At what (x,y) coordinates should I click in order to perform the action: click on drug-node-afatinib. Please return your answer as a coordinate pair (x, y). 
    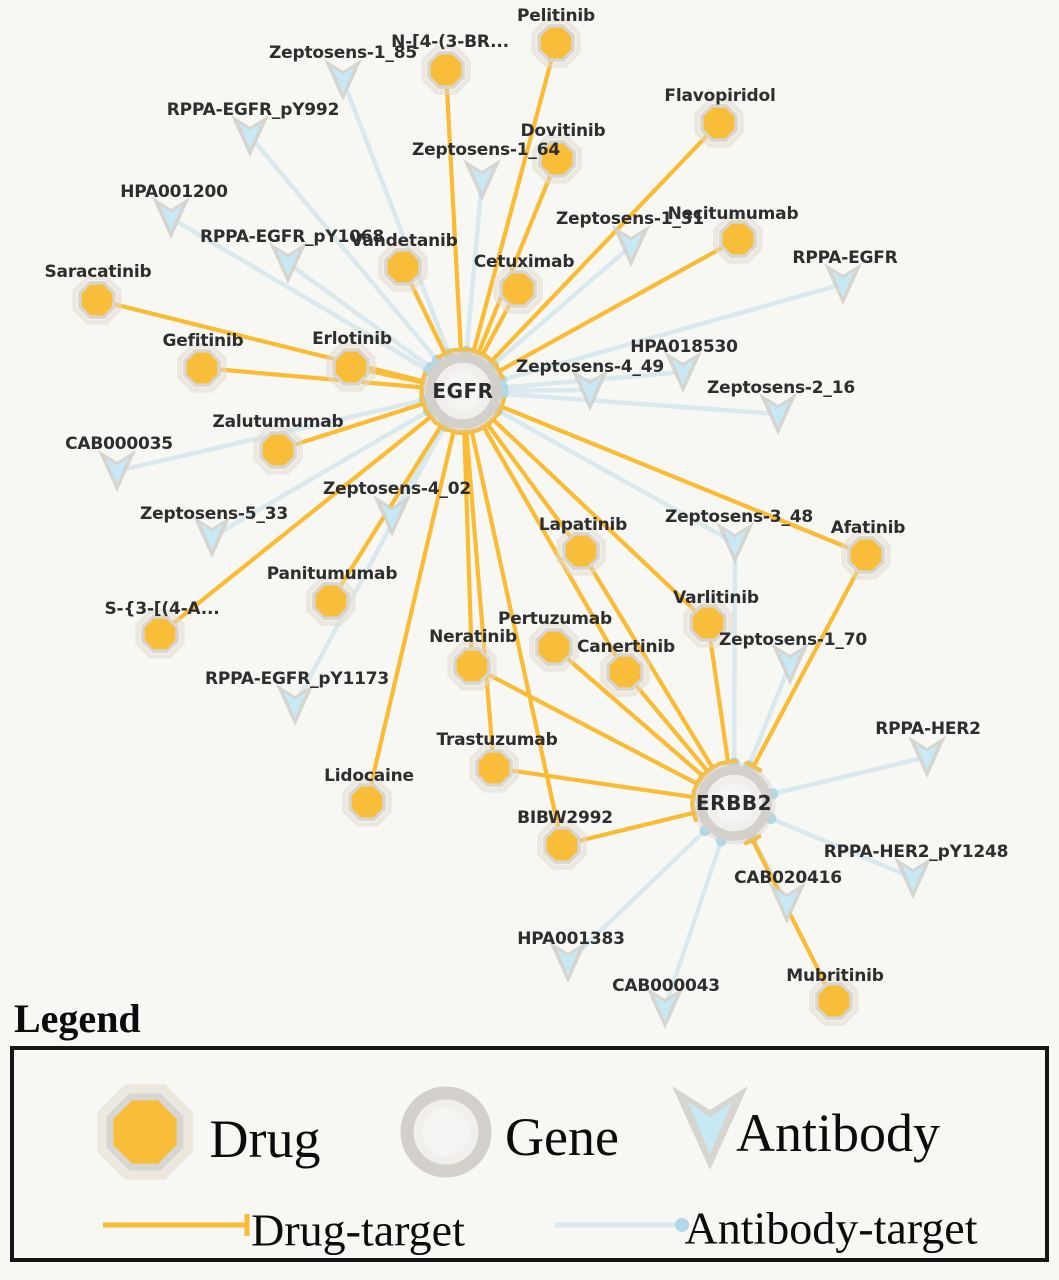
    Looking at the image, I should click on (866, 555).